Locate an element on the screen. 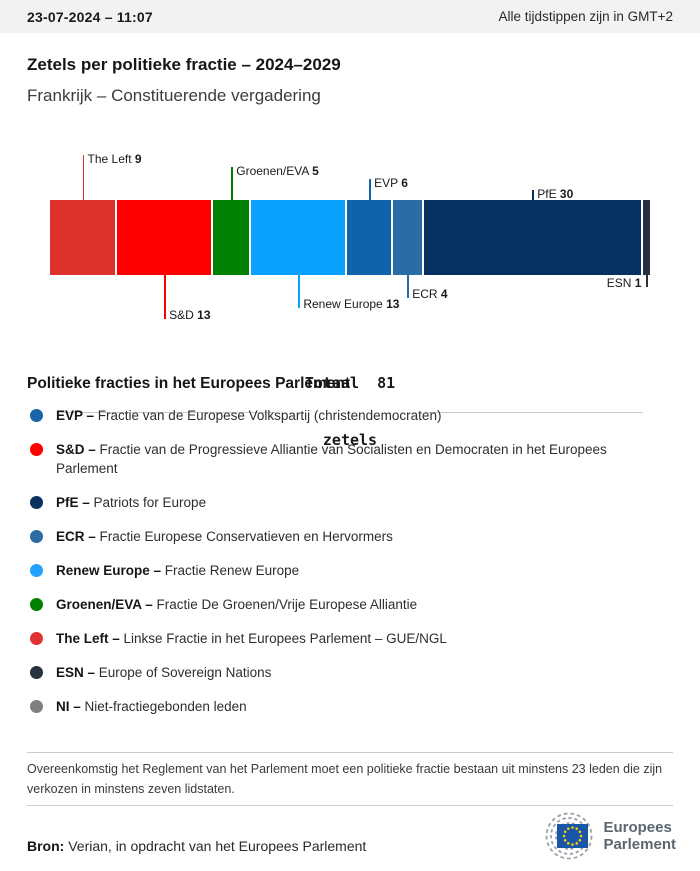 This screenshot has height=871, width=700. total-seats: Totaal 81 zetels is located at coordinates (350, 412).